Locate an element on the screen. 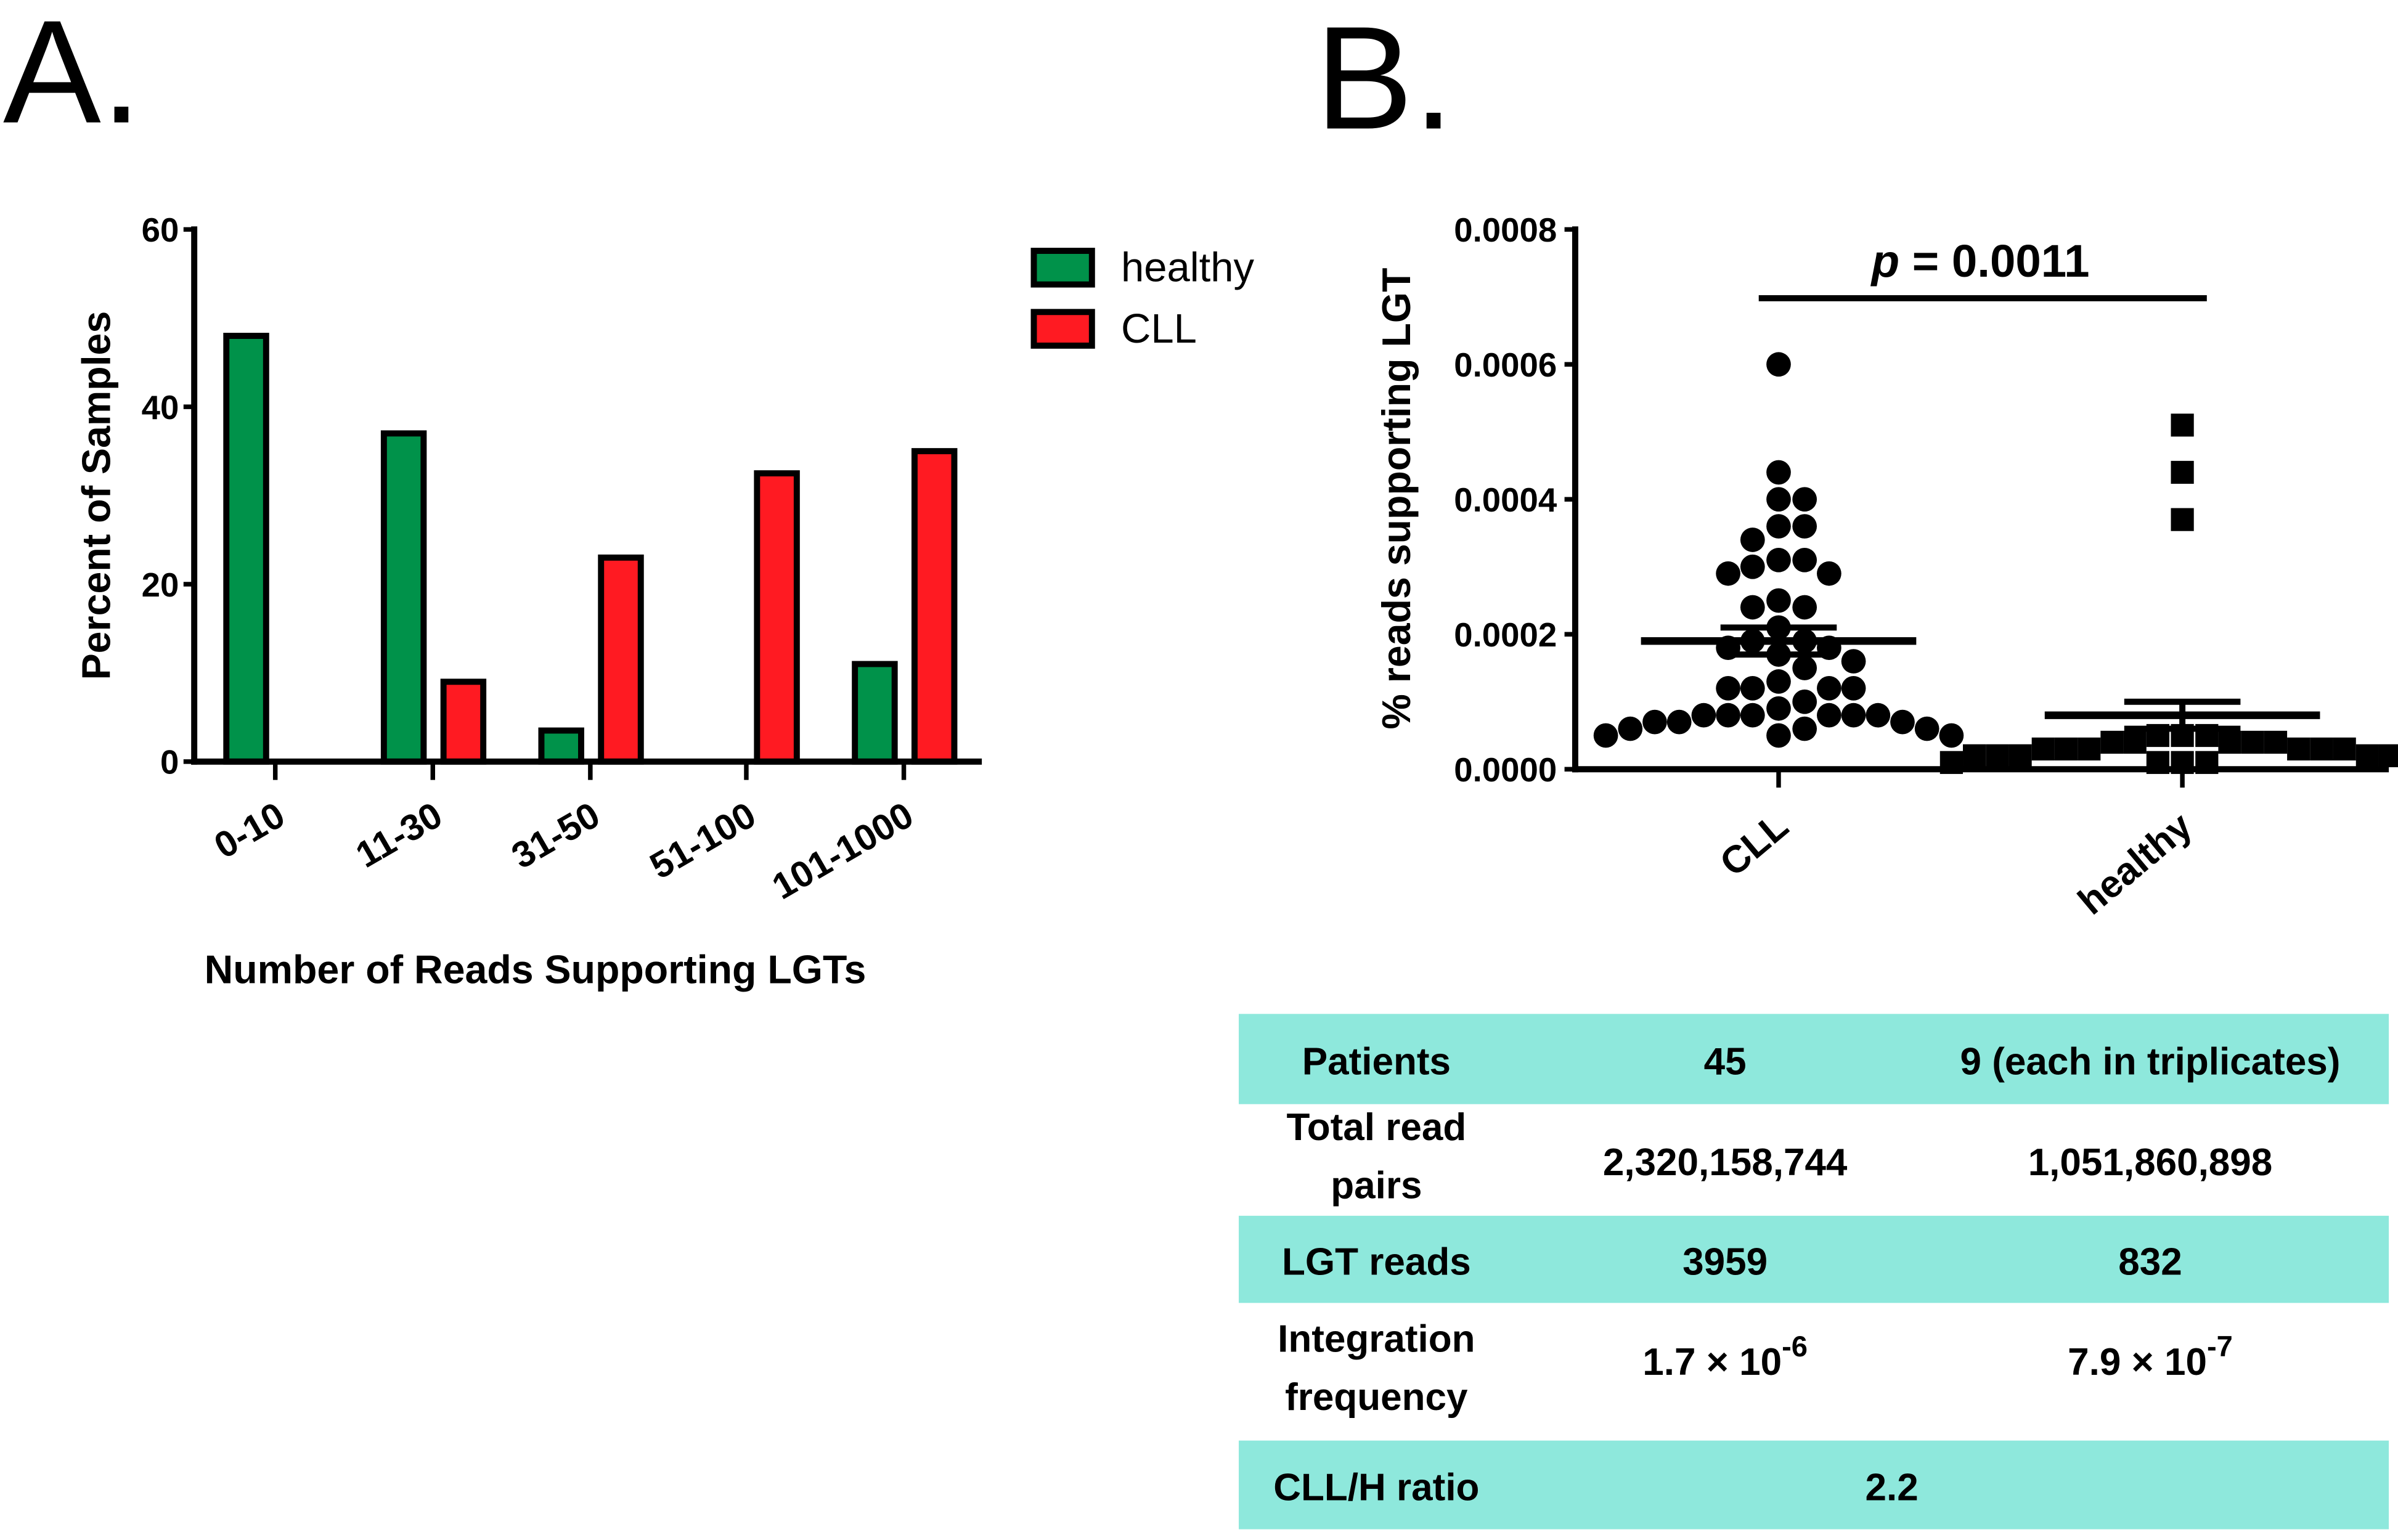 The width and height of the screenshot is (2398, 1540). cell-value: 2,320,158,744 is located at coordinates (1726, 1163).